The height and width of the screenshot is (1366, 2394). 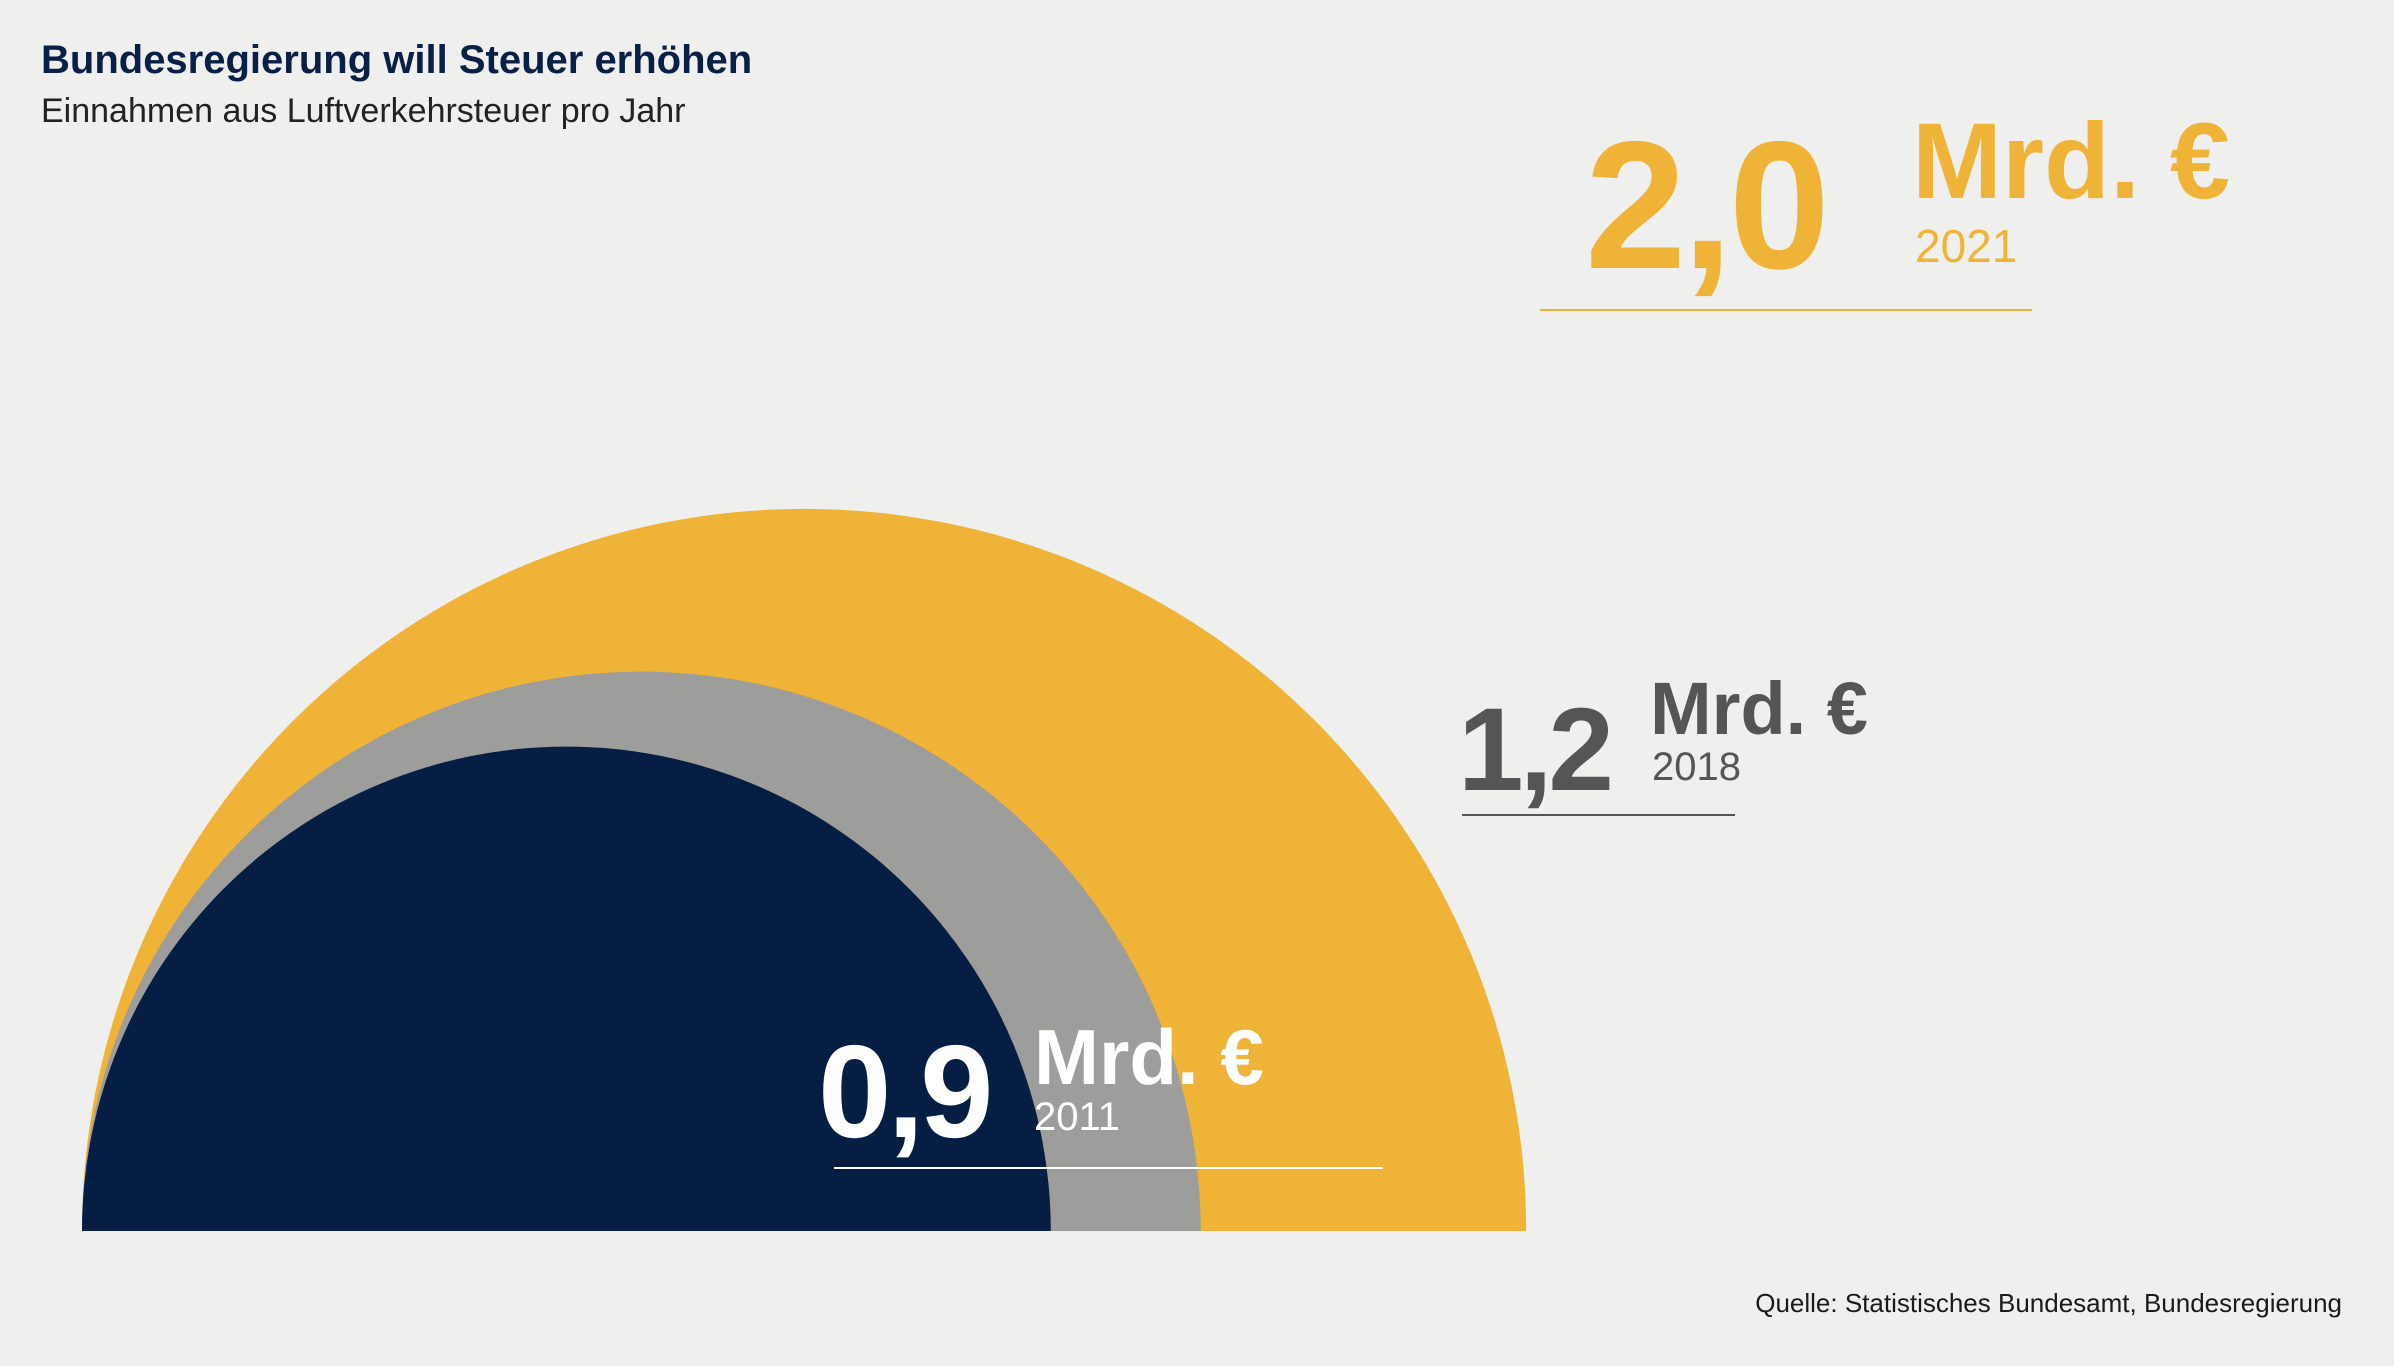 What do you see at coordinates (1966, 246) in the screenshot?
I see `year-label-2021: 2021` at bounding box center [1966, 246].